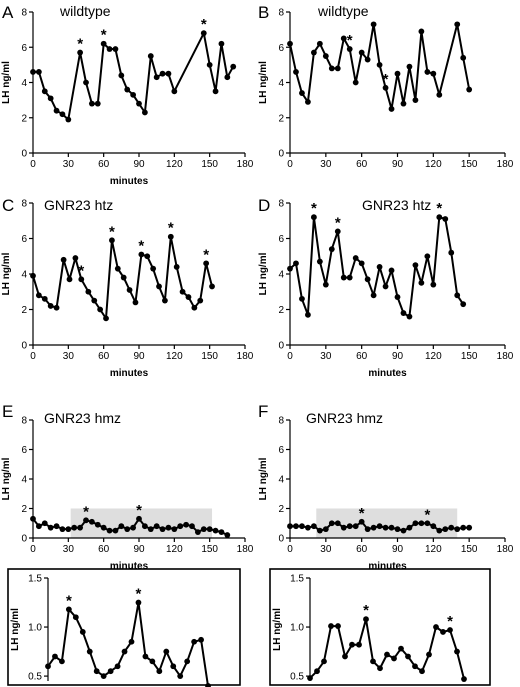  Describe the element at coordinates (326, 356) in the screenshot. I see `x-tick-label: 30` at that location.